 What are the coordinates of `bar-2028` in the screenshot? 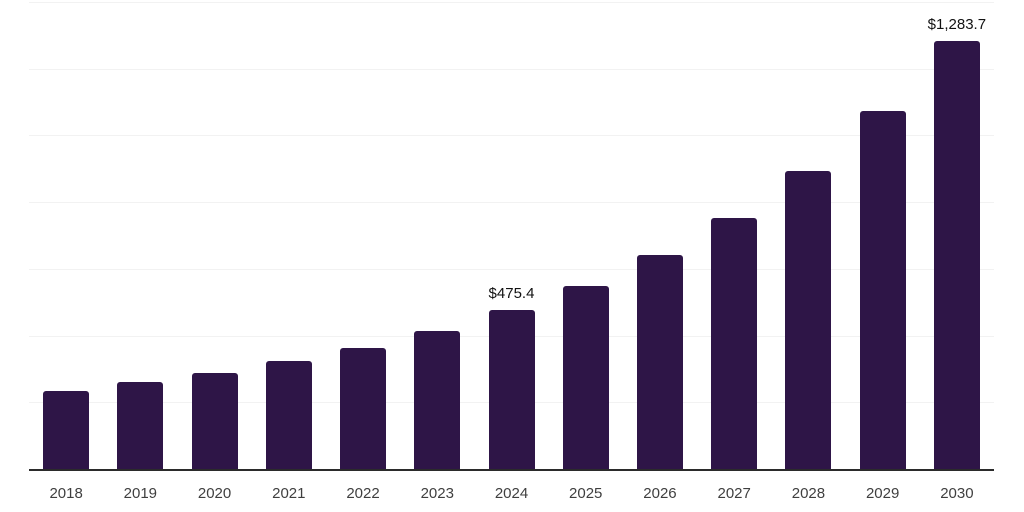 It's located at (808, 320).